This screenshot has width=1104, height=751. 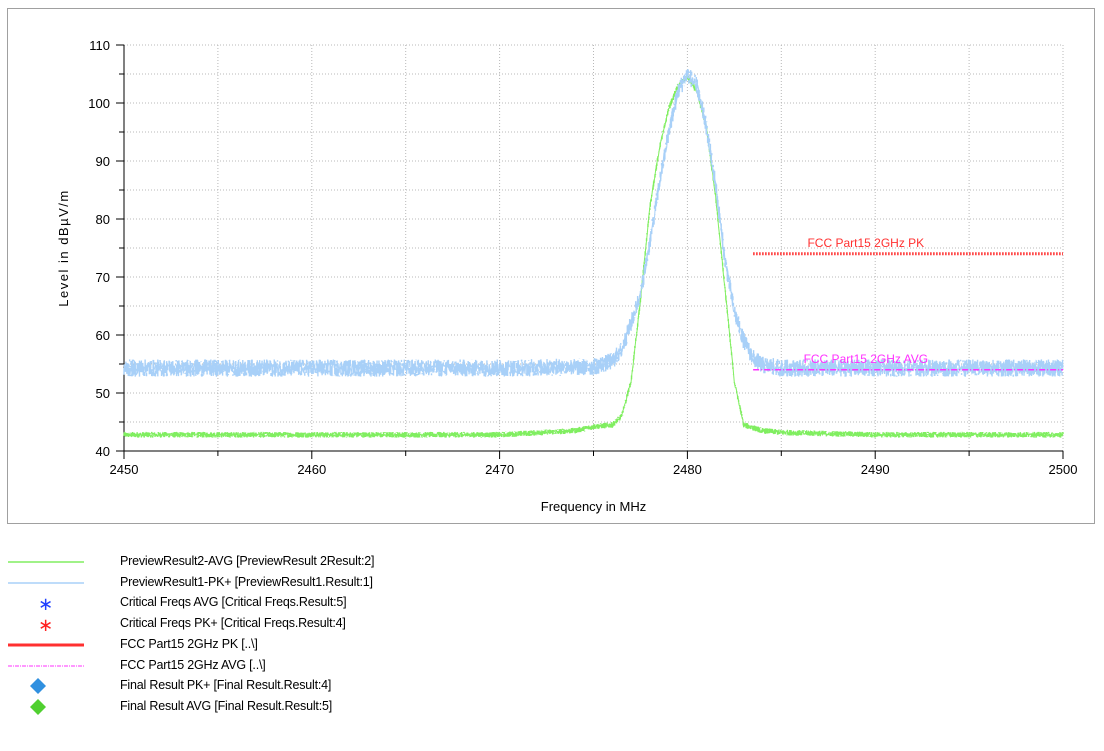 I want to click on y-tick-label: 70, so click(x=103, y=277).